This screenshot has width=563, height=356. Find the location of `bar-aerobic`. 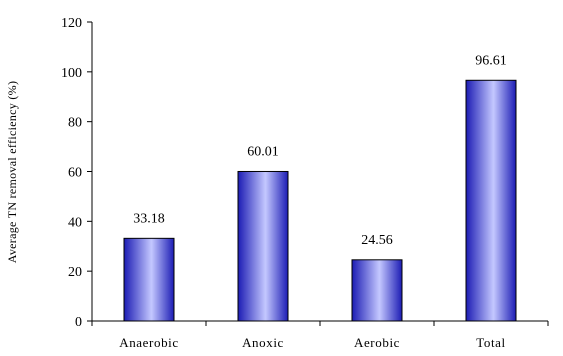

bar-aerobic is located at coordinates (377, 290).